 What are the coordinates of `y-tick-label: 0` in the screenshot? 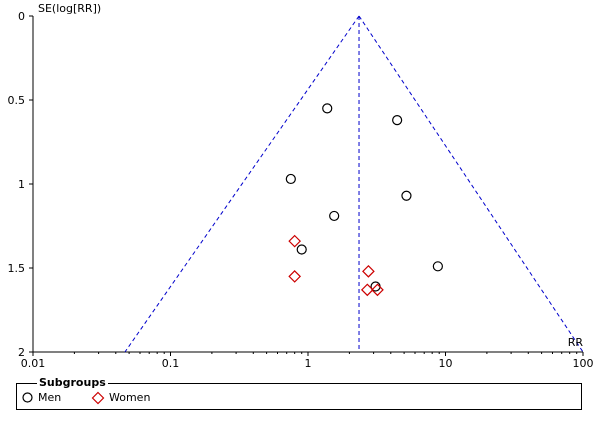 It's located at (21, 16).